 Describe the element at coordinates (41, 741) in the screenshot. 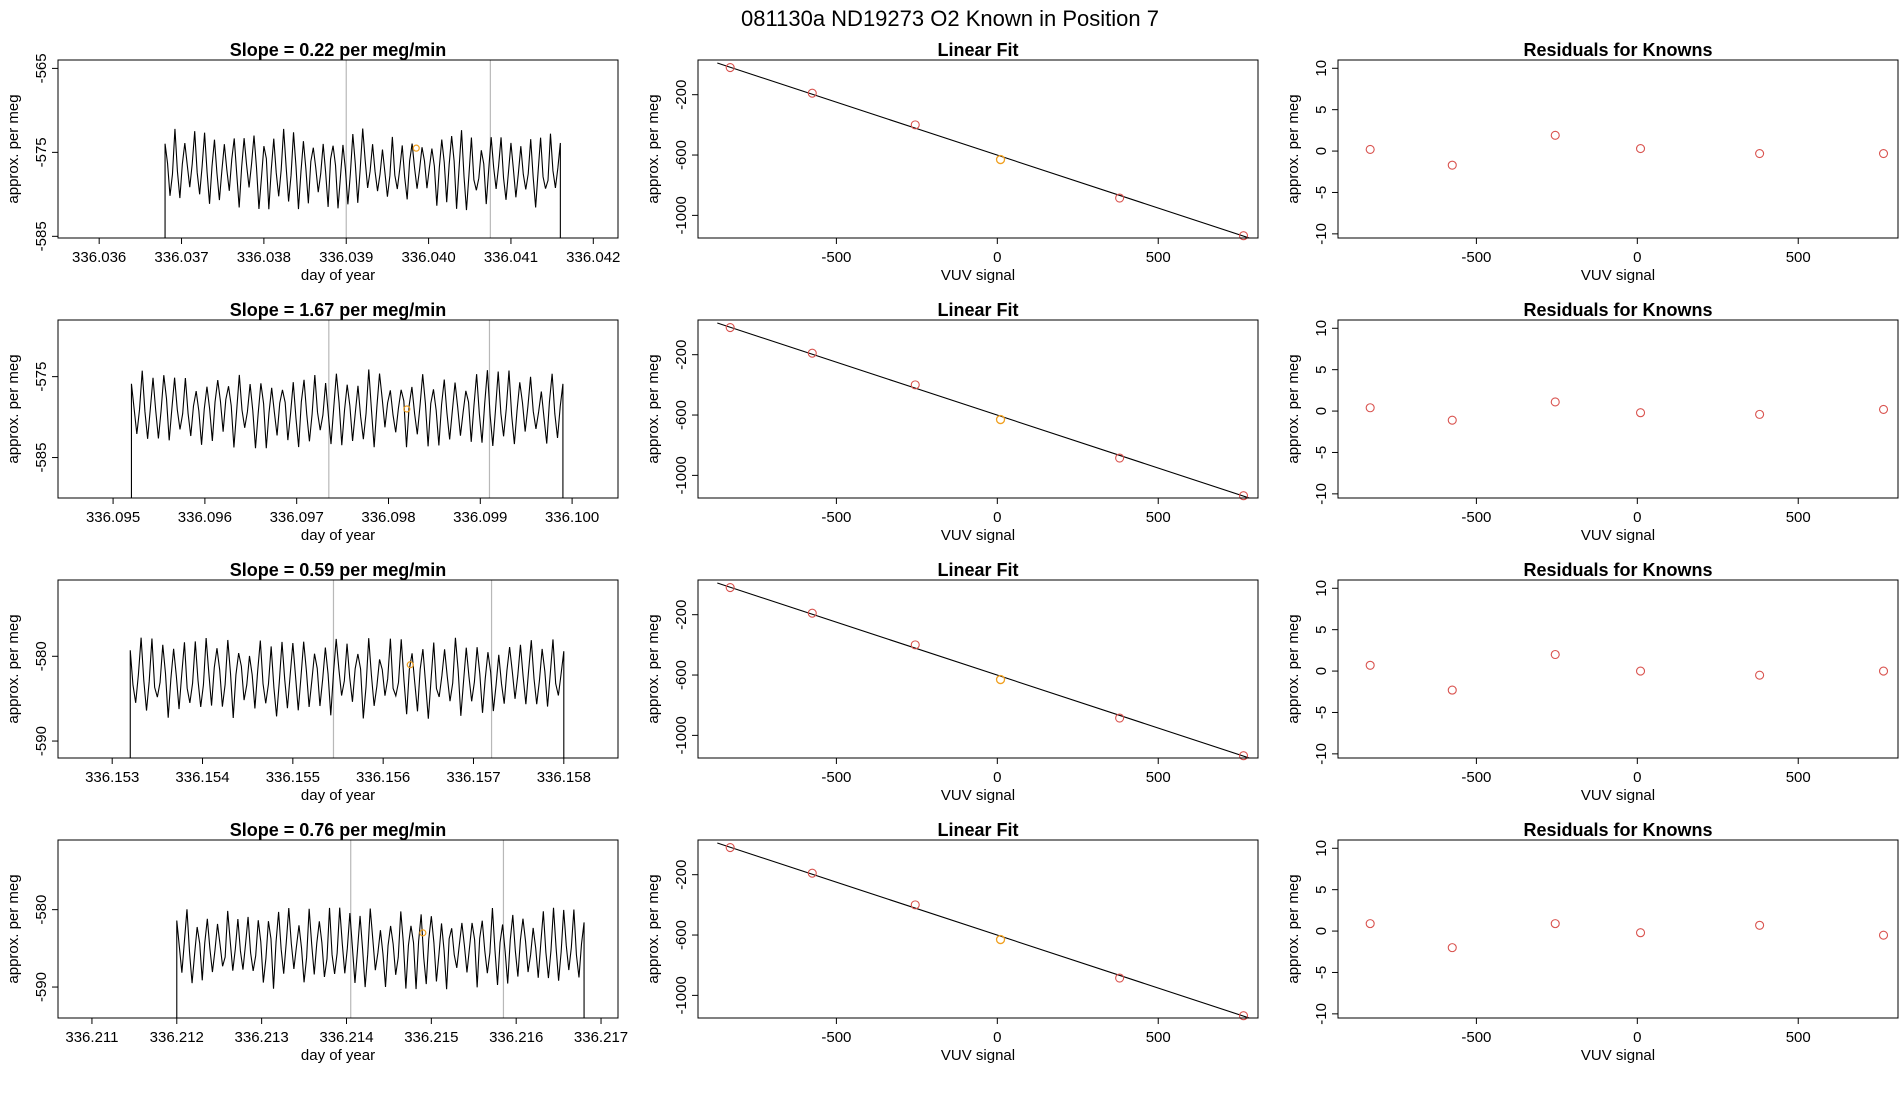

I see `y-tick-label: -590` at that location.